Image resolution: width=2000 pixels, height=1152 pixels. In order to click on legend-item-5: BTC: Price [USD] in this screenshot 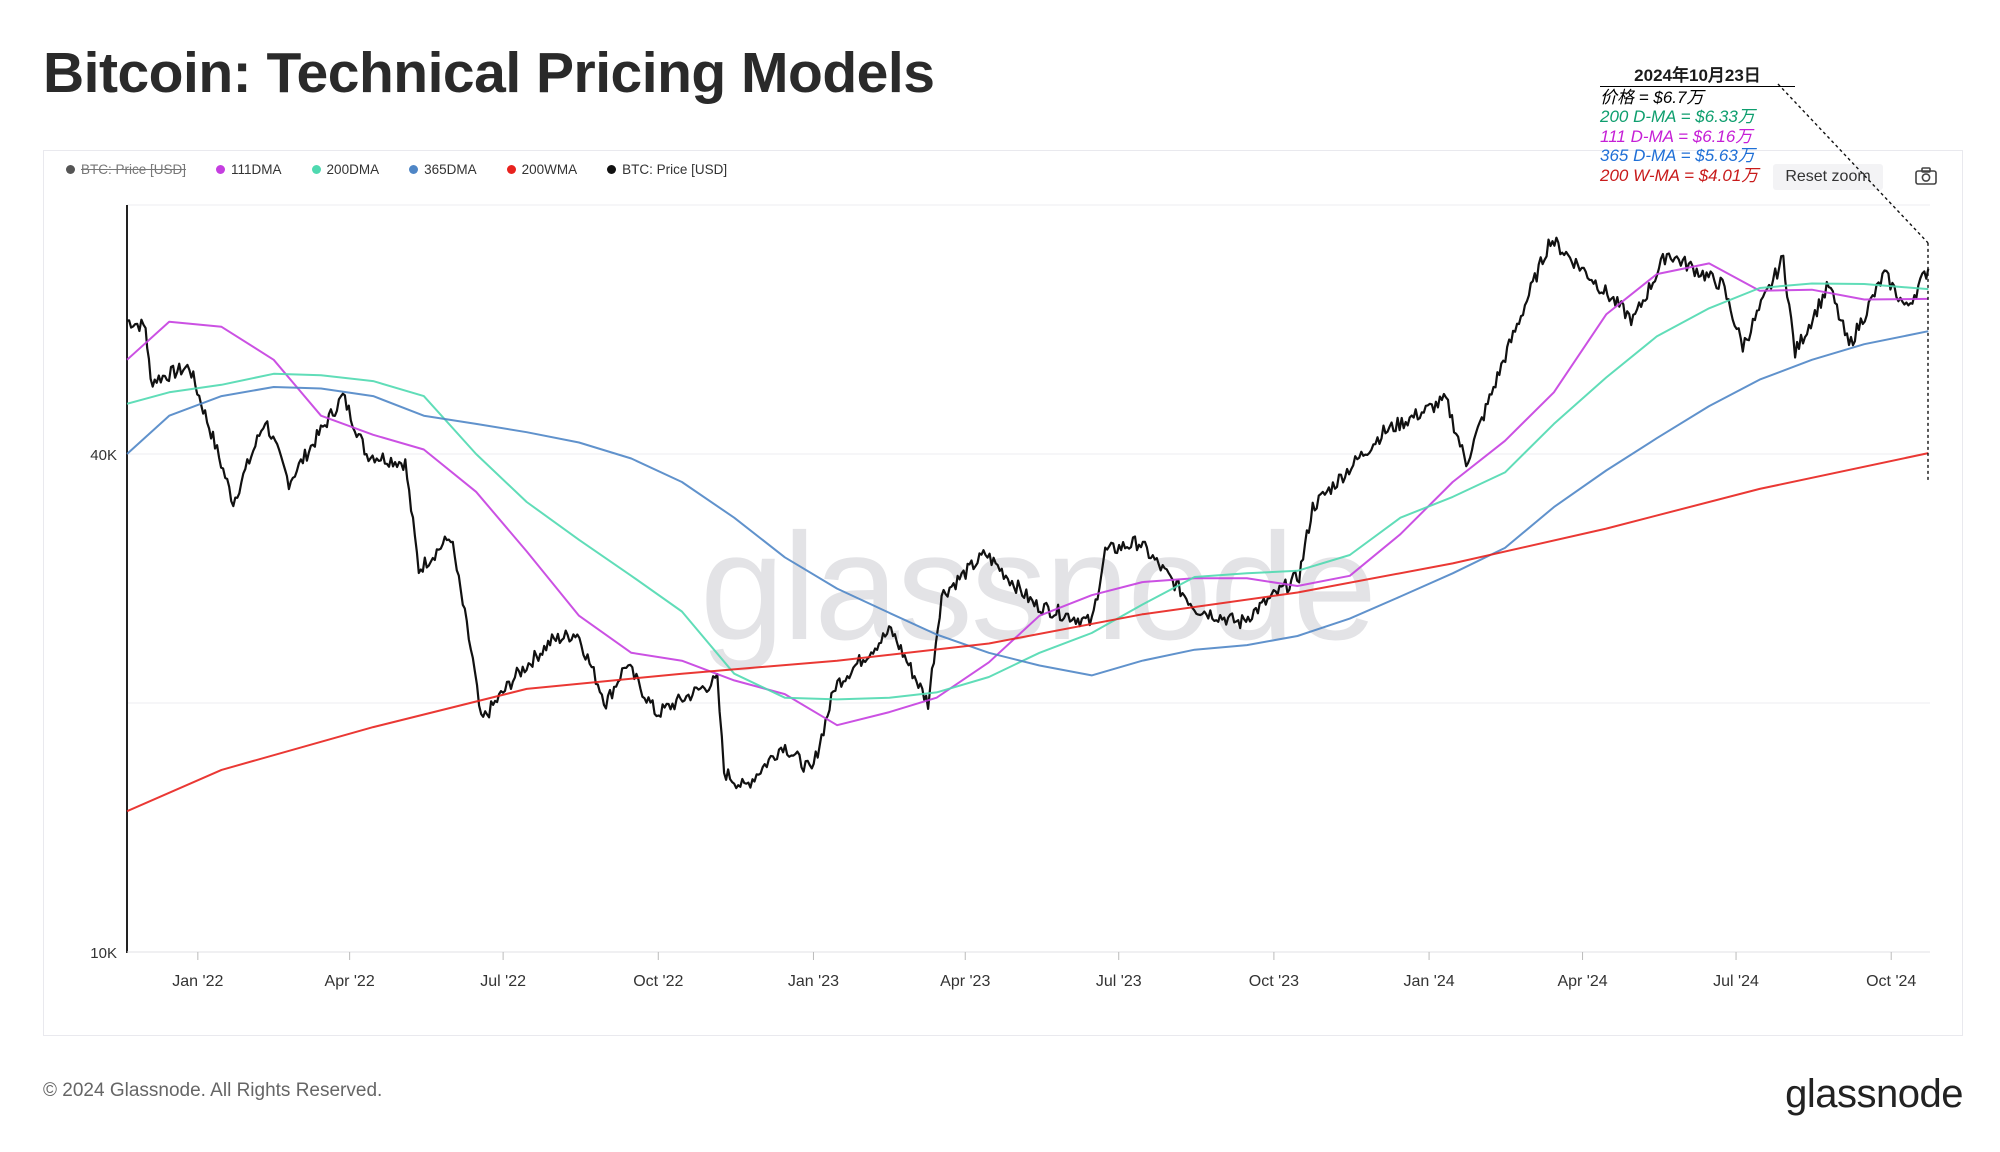, I will do `click(667, 169)`.